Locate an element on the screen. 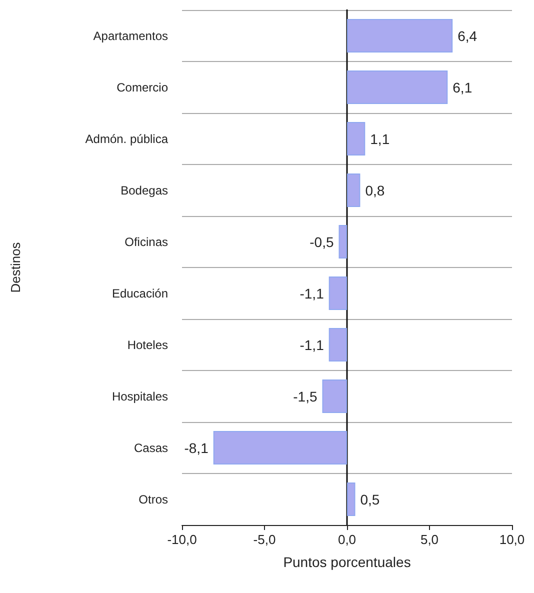 The width and height of the screenshot is (534, 593). data-label: -1,5 is located at coordinates (305, 396).